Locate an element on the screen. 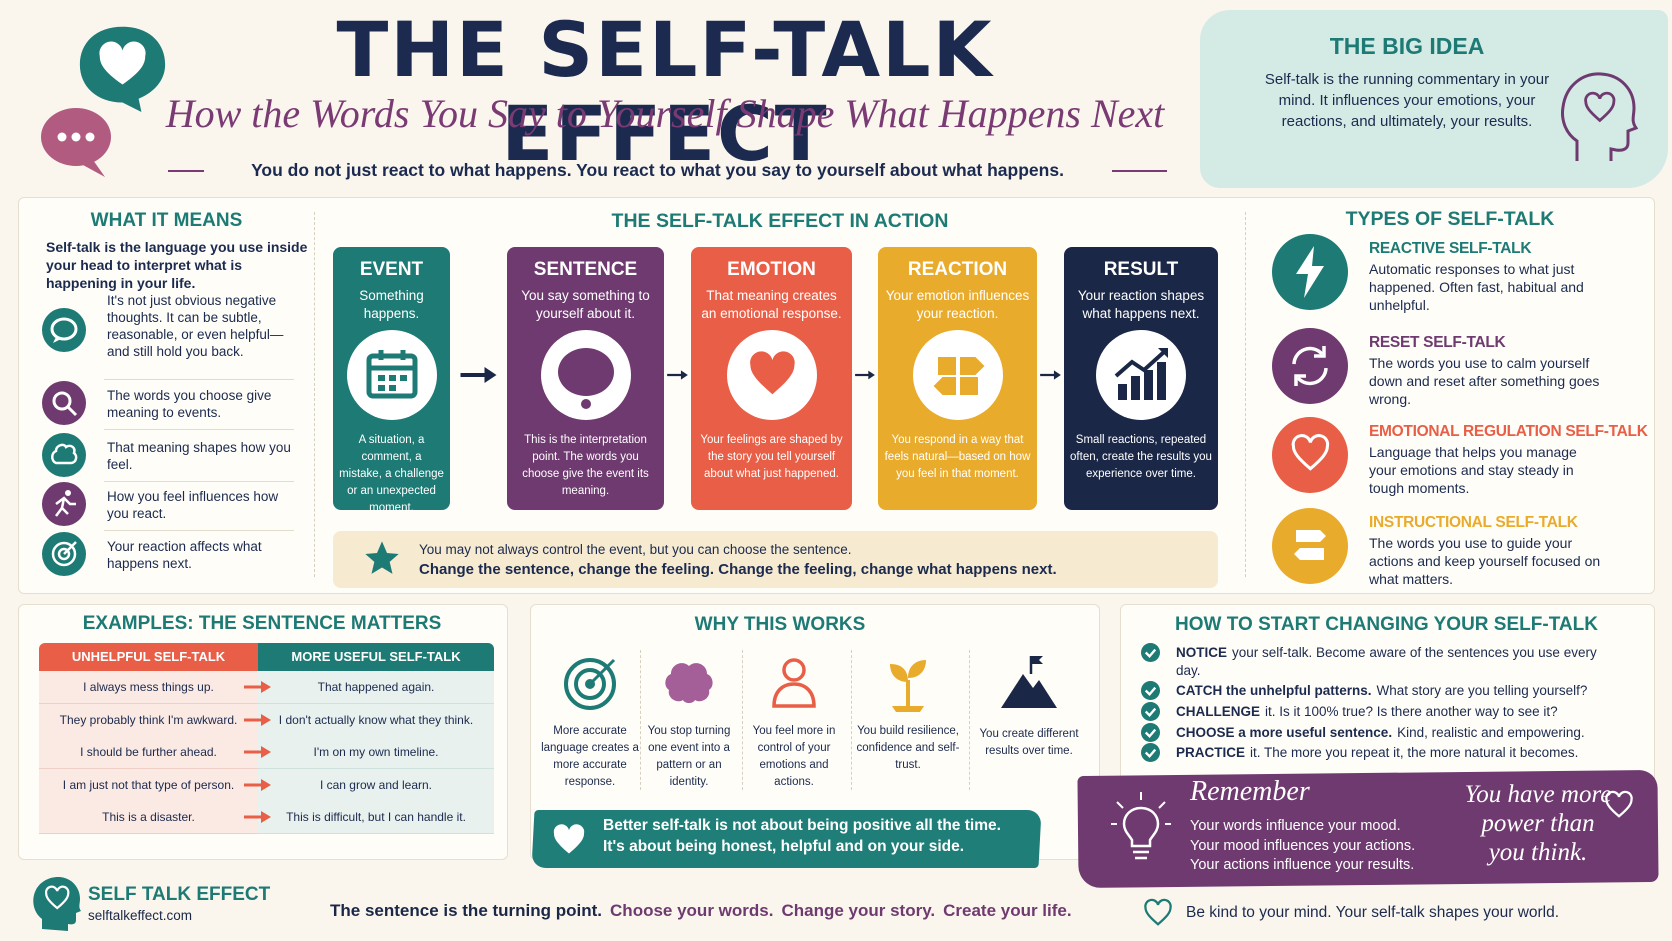  how-step-bold: CHOOSE a more useful sentence. is located at coordinates (1284, 732).